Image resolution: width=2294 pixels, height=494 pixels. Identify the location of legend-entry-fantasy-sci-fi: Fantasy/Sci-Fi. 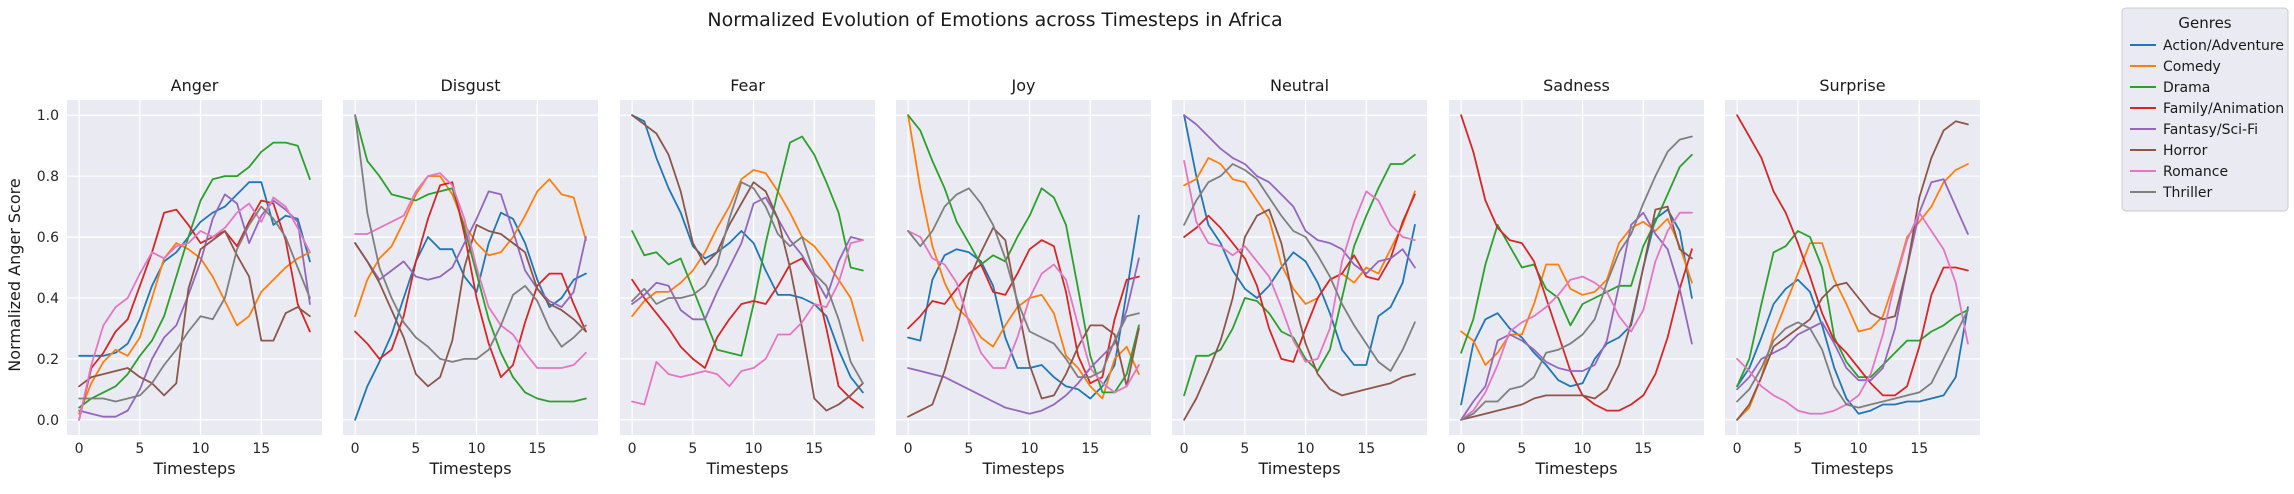
(2194, 130).